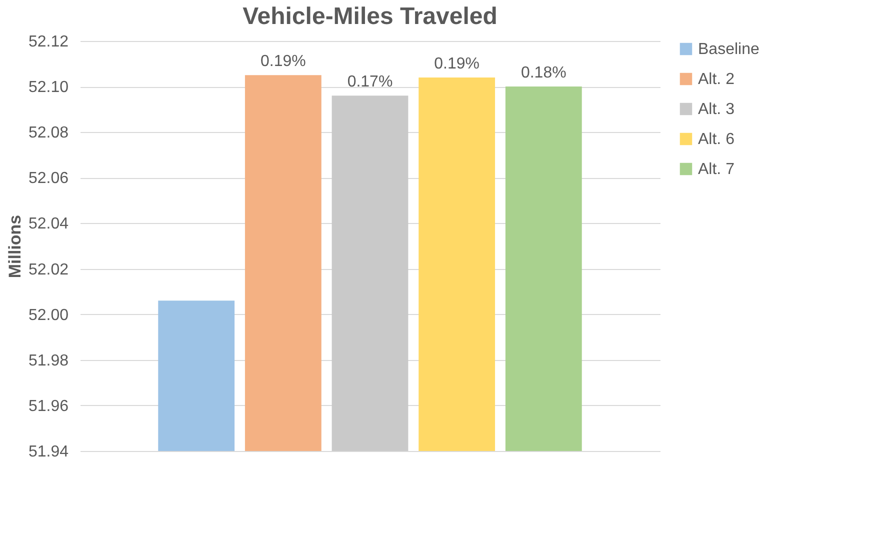 The width and height of the screenshot is (884, 539). I want to click on y-tick-label: 52.00, so click(48, 315).